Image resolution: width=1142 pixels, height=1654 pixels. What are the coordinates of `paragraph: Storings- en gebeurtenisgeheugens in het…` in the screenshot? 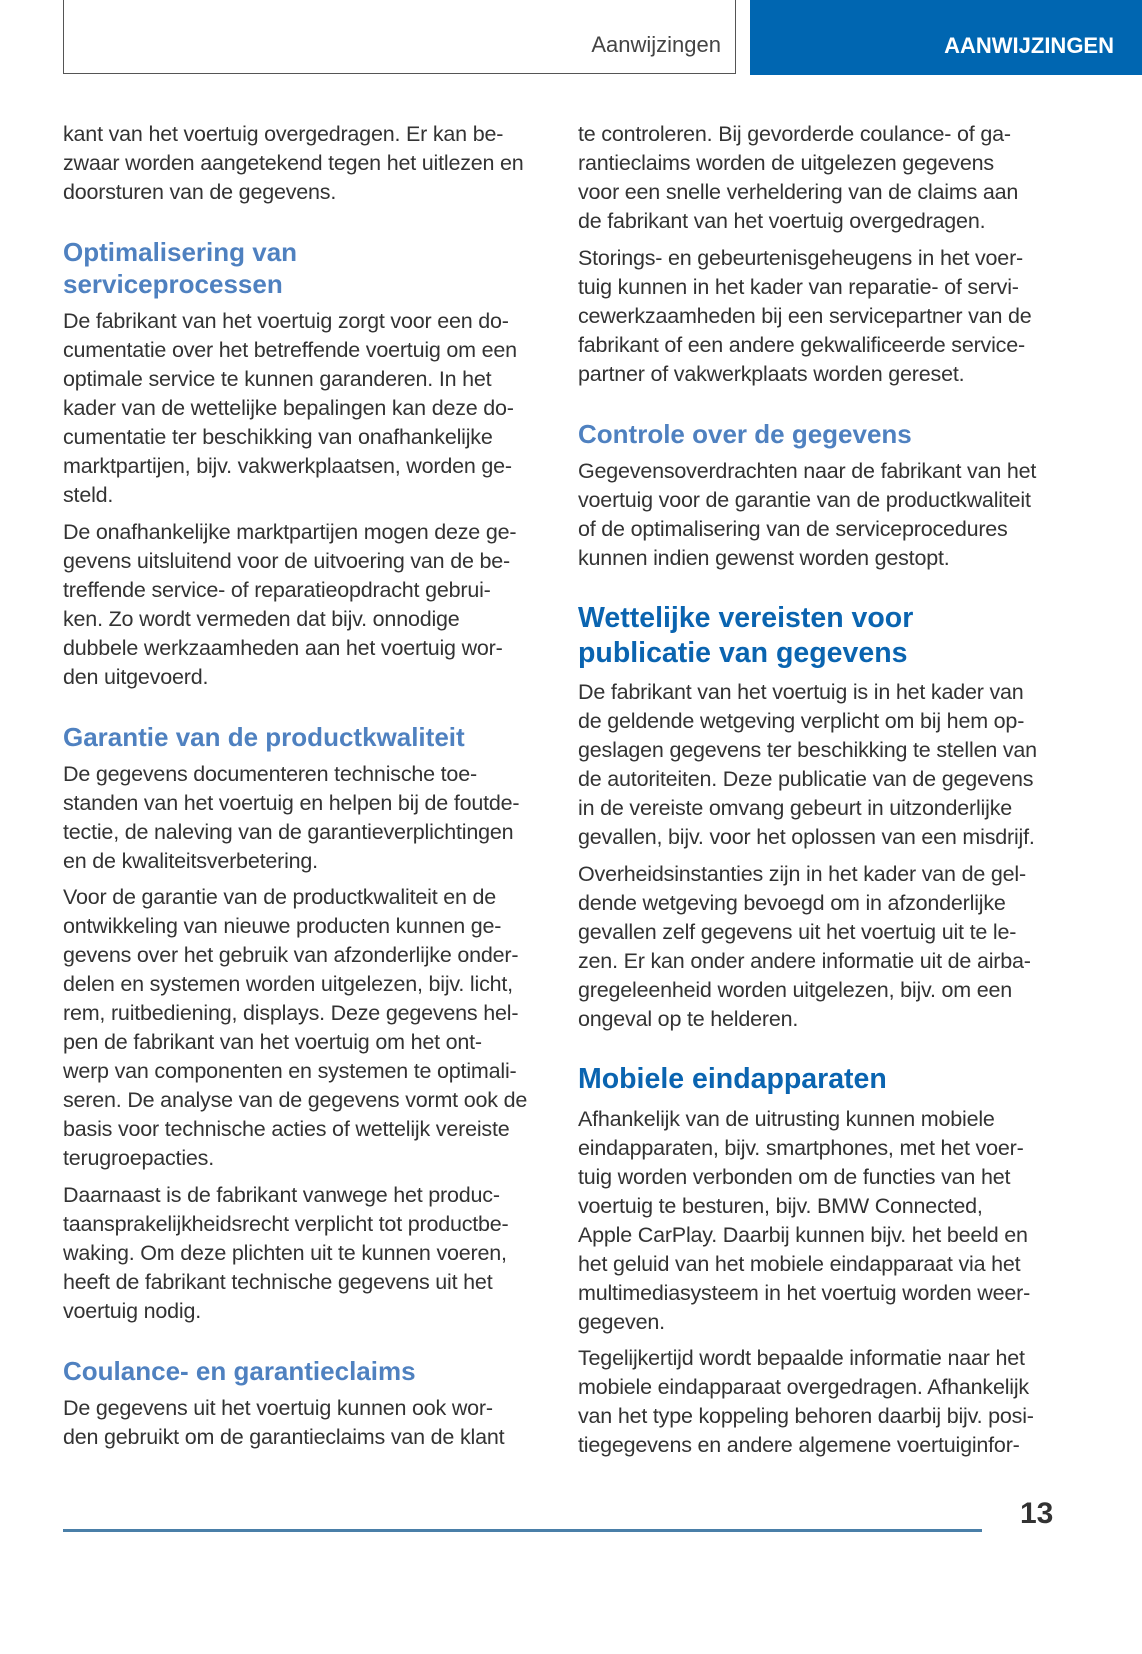 It's located at (805, 316).